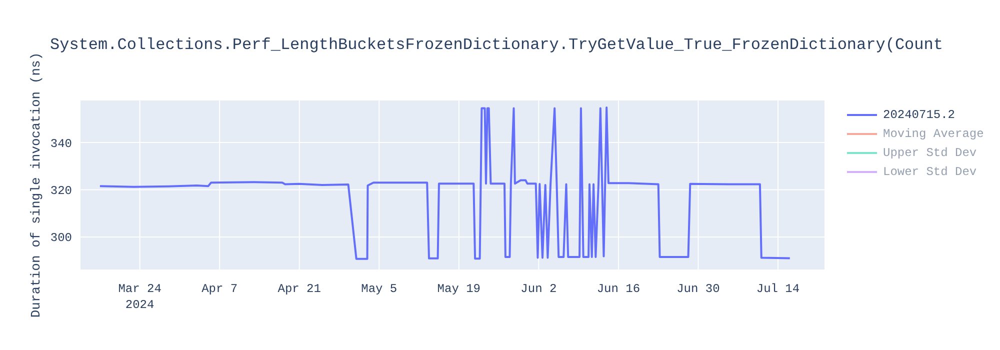  What do you see at coordinates (930, 171) in the screenshot?
I see `legend-label: Lower Std Dev` at bounding box center [930, 171].